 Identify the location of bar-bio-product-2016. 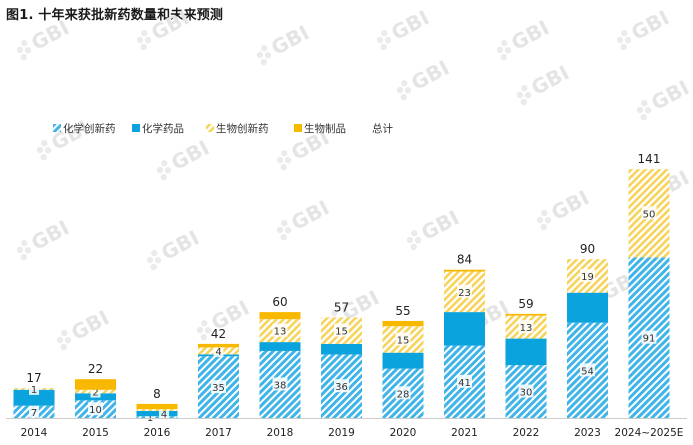
(157, 406).